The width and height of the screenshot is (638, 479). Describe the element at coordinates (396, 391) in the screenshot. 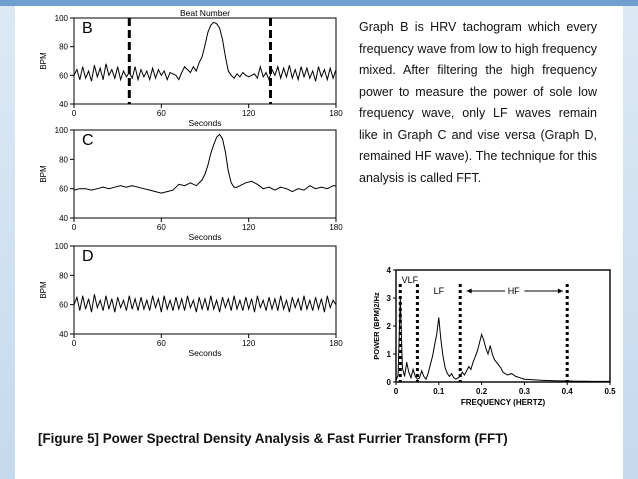

I see `x-tick-label: 0` at that location.